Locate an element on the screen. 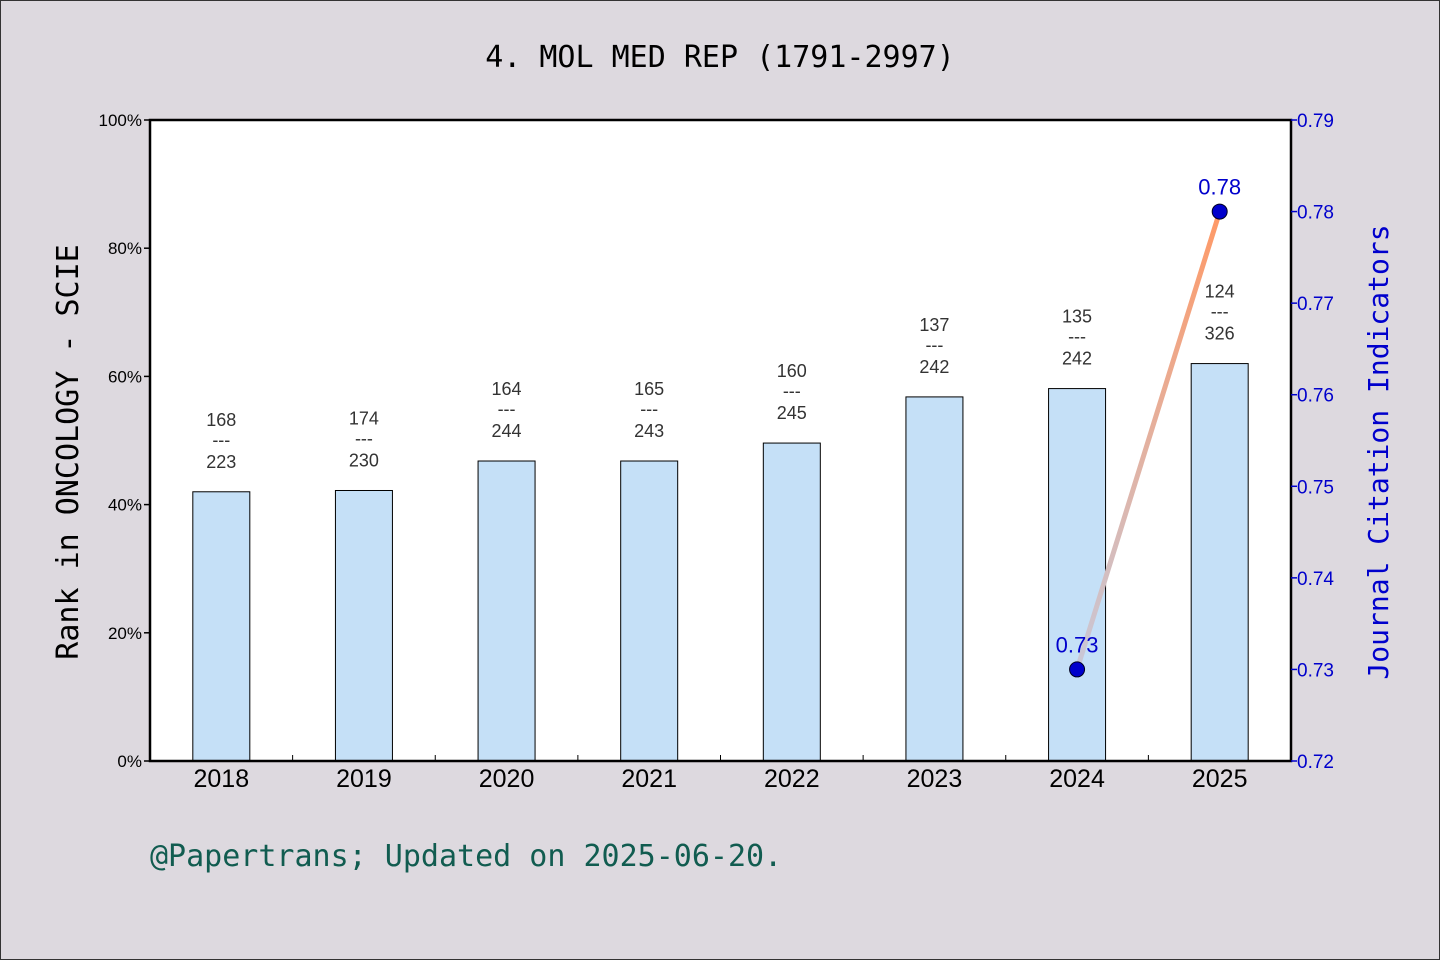 Image resolution: width=1440 pixels, height=960 pixels. right-tick-label: 0.75 is located at coordinates (1315, 487).